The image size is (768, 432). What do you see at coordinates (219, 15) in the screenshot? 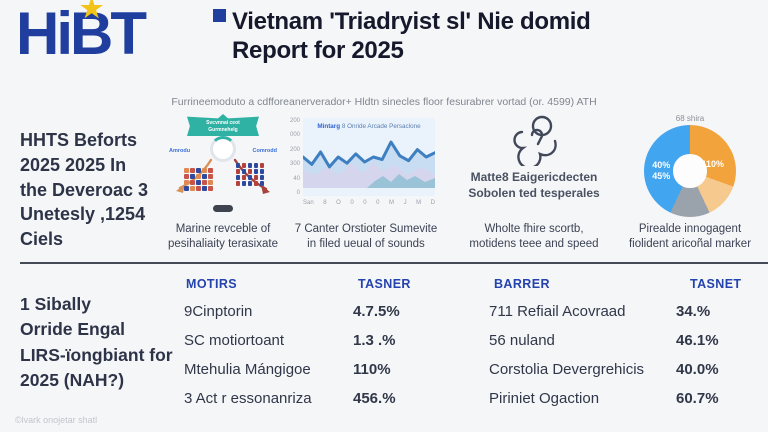
I see `title-accent-square` at bounding box center [219, 15].